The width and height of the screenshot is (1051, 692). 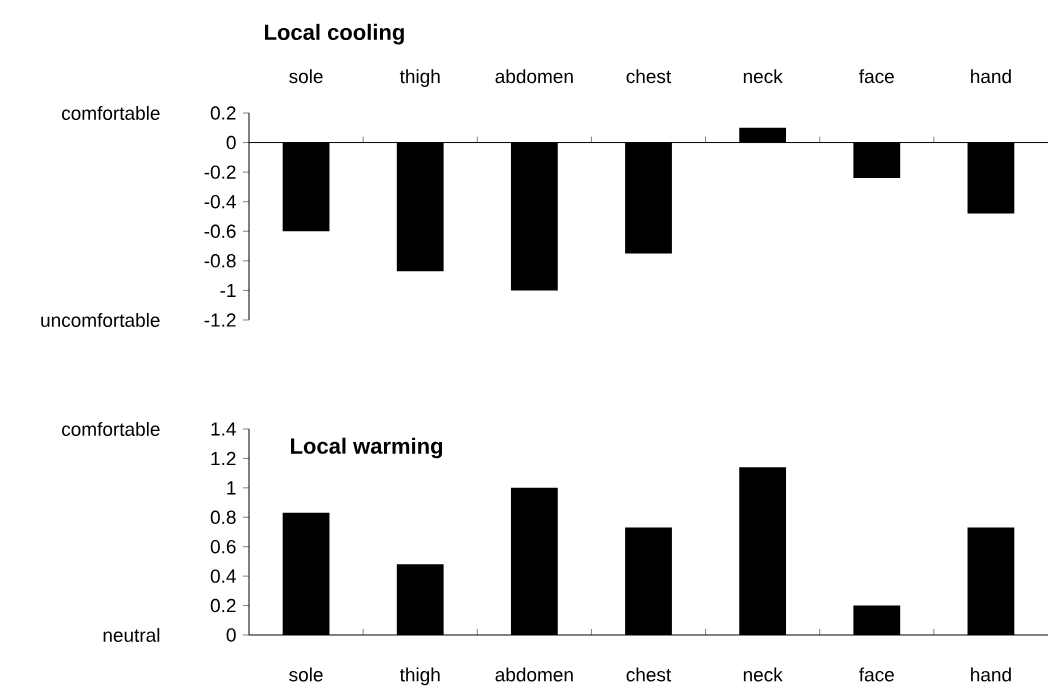 What do you see at coordinates (220, 261) in the screenshot?
I see `y-tick-label: -0.8` at bounding box center [220, 261].